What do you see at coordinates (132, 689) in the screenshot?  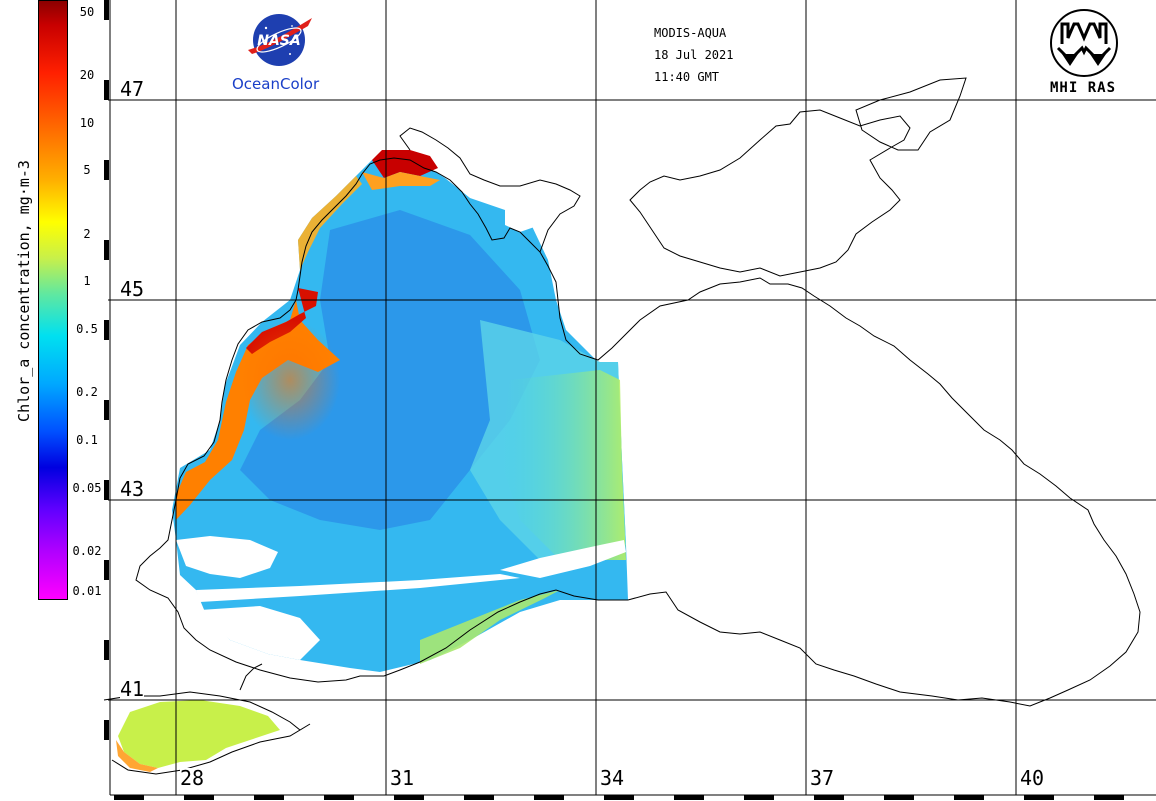 I see `latitude-label: 41` at bounding box center [132, 689].